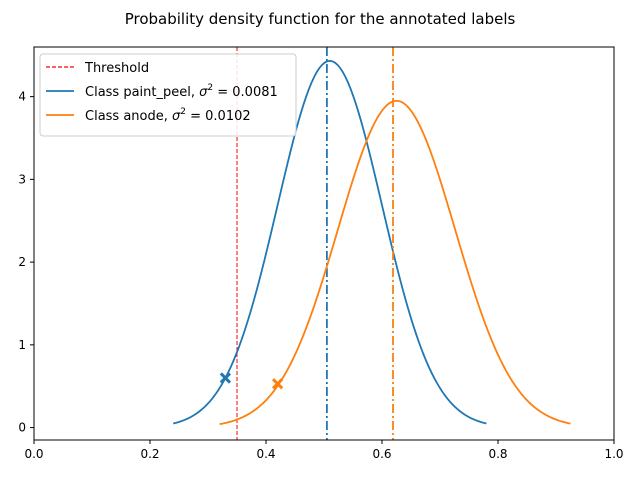 This screenshot has width=640, height=480. What do you see at coordinates (381, 454) in the screenshot?
I see `x-tick-label: 0.6` at bounding box center [381, 454].